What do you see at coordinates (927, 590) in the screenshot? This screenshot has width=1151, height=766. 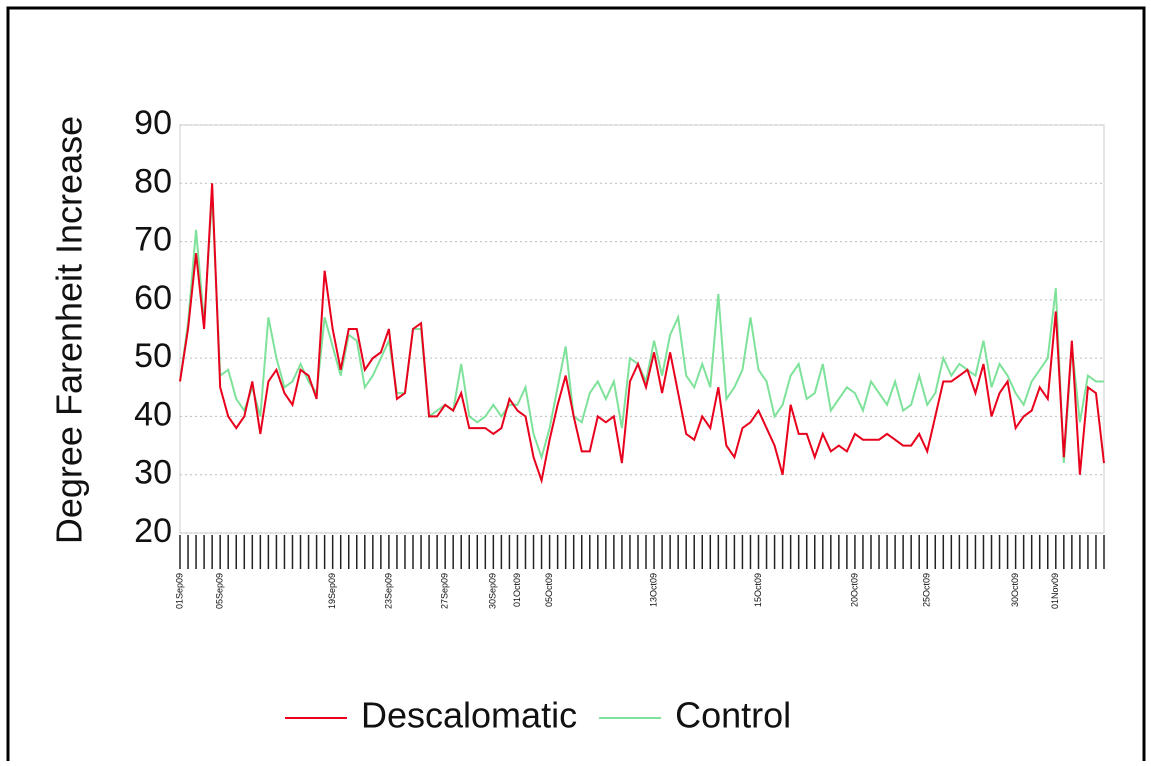 I see `x-tick-label: 25Oct09` at bounding box center [927, 590].